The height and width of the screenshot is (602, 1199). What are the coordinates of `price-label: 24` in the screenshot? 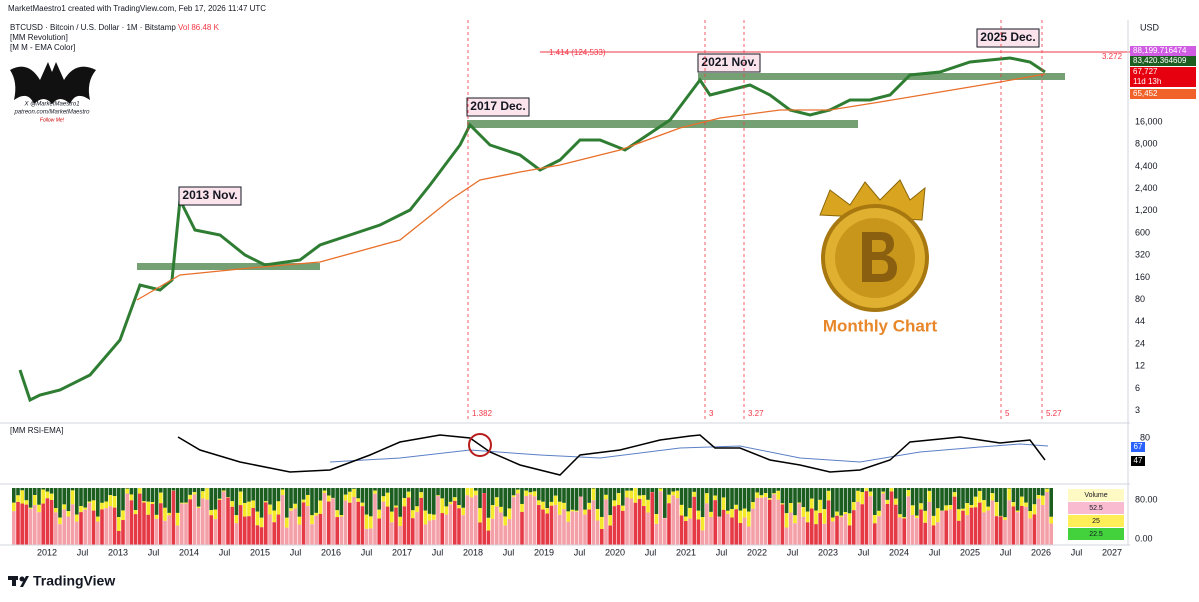 It's located at (1140, 343).